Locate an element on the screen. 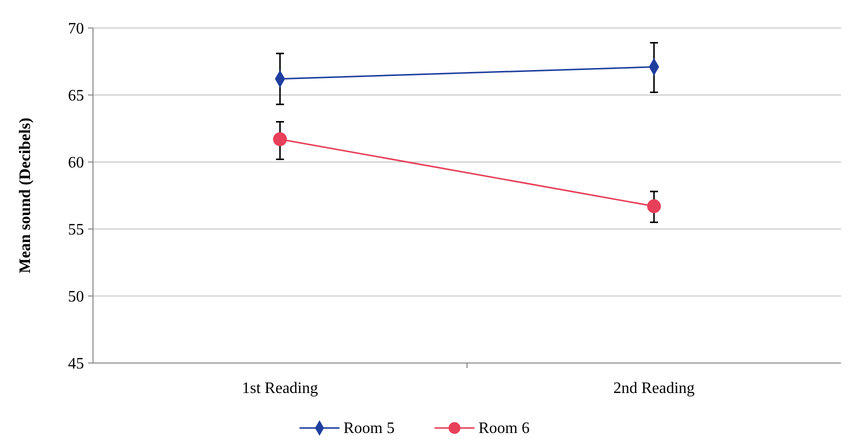 This screenshot has width=859, height=445. y-axis-title: Mean sound (Decibels) is located at coordinates (25, 196).